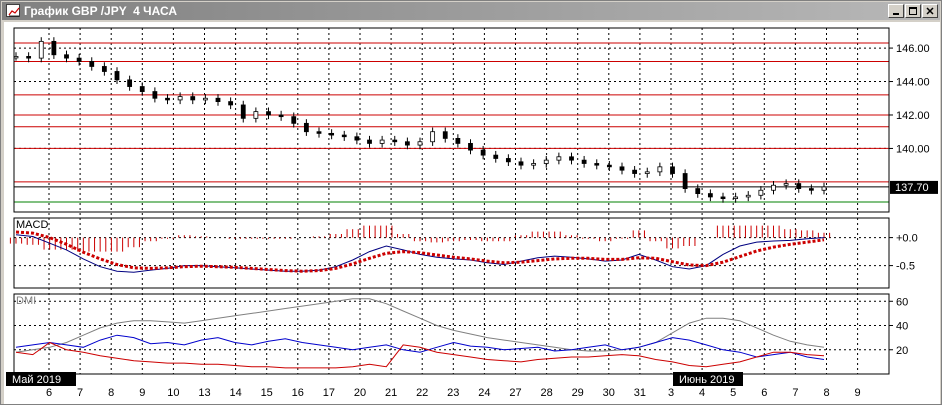 The height and width of the screenshot is (405, 942). I want to click on x-tick-label: 22, so click(422, 393).